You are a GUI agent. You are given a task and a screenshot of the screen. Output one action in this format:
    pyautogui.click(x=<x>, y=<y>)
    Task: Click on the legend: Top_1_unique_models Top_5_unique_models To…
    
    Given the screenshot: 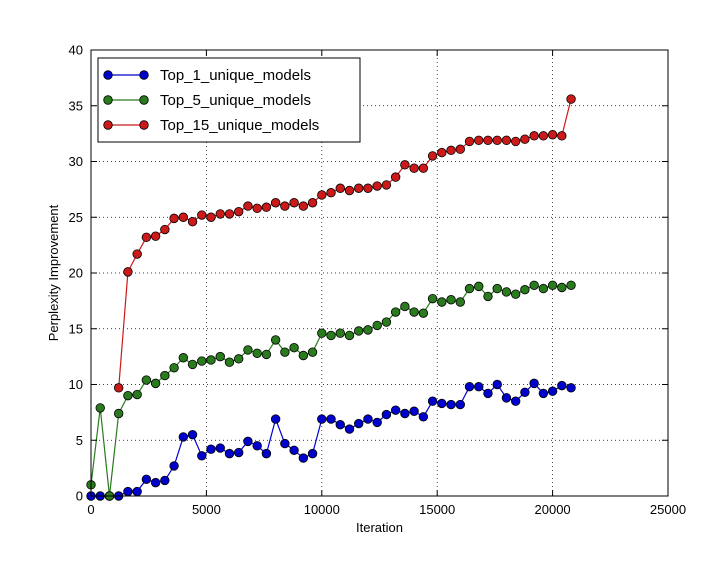 What is the action you would take?
    pyautogui.click(x=229, y=100)
    